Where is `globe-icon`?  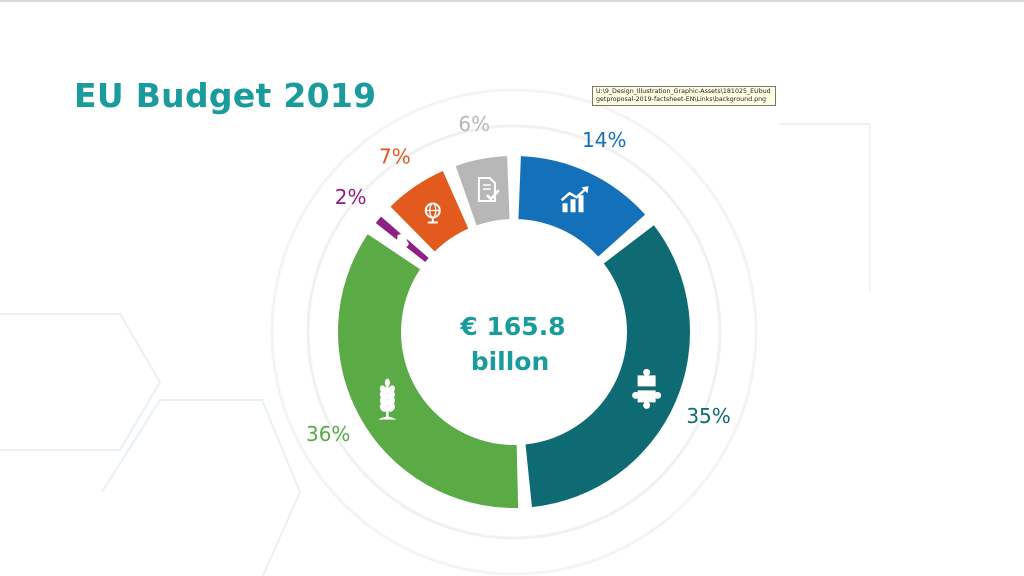 globe-icon is located at coordinates (432, 213).